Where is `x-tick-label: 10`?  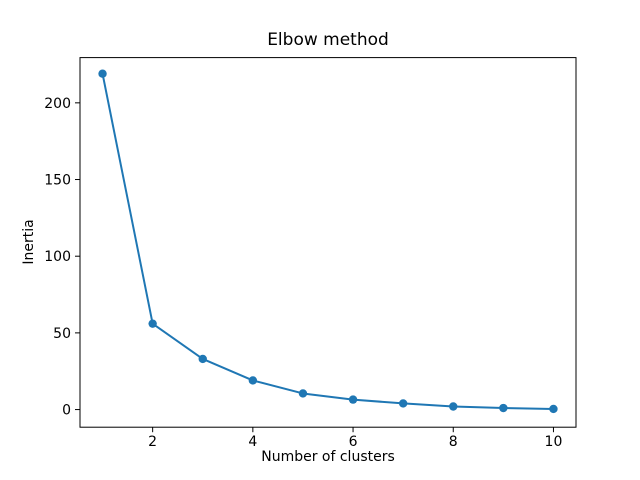
x-tick-label: 10 is located at coordinates (554, 442).